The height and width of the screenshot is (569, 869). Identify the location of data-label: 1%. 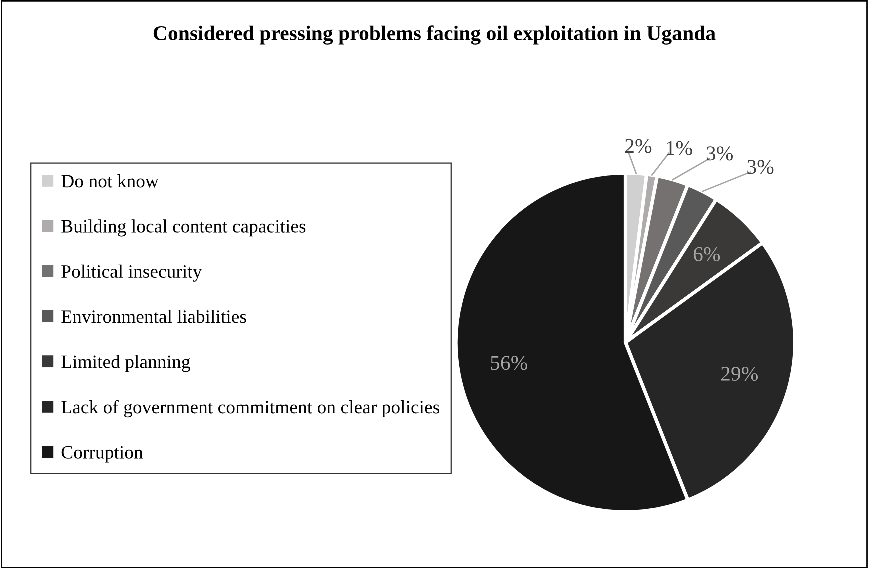
(679, 148).